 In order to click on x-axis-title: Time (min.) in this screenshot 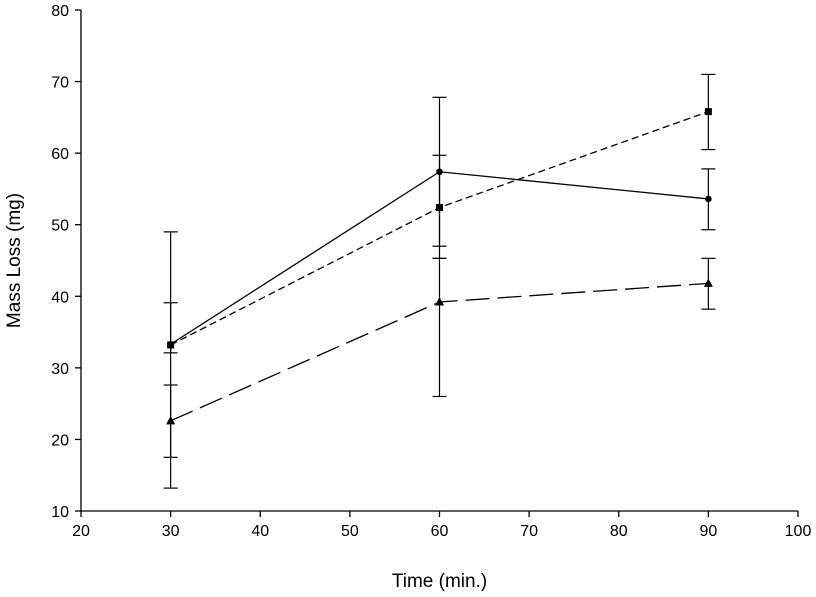, I will do `click(439, 581)`.